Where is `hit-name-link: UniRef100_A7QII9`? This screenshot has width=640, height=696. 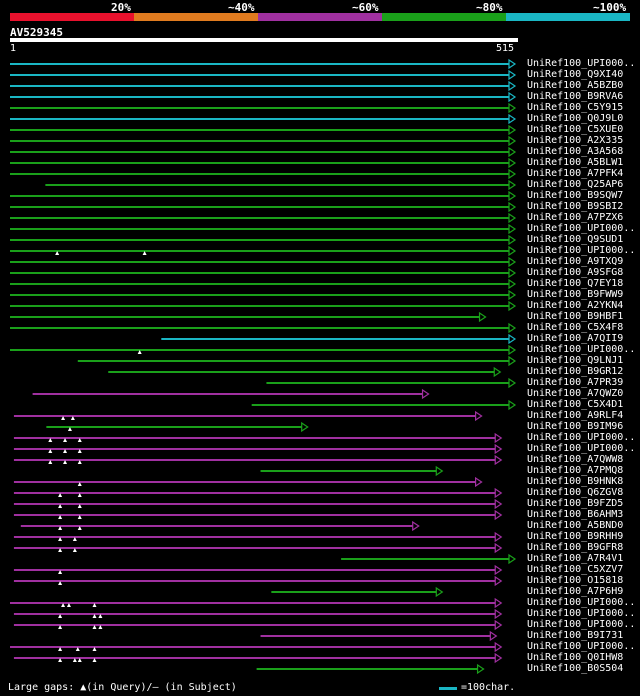 hit-name-link: UniRef100_A7QII9 is located at coordinates (575, 338).